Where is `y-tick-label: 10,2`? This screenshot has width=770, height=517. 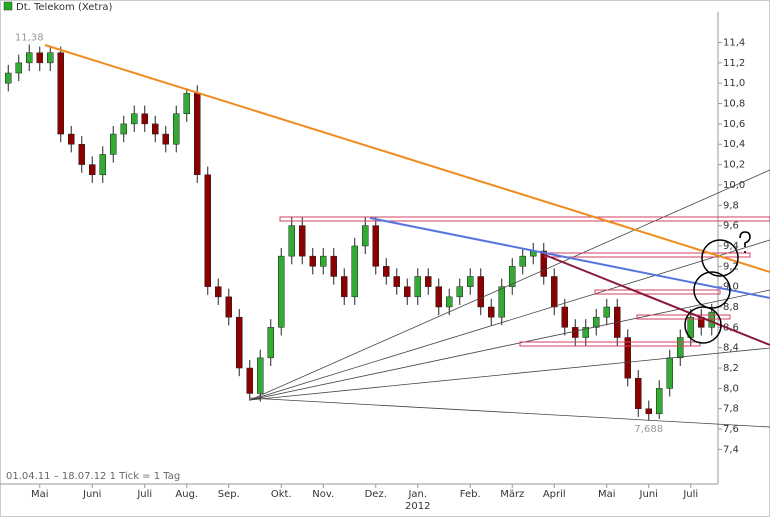 y-tick-label: 10,2 is located at coordinates (734, 165).